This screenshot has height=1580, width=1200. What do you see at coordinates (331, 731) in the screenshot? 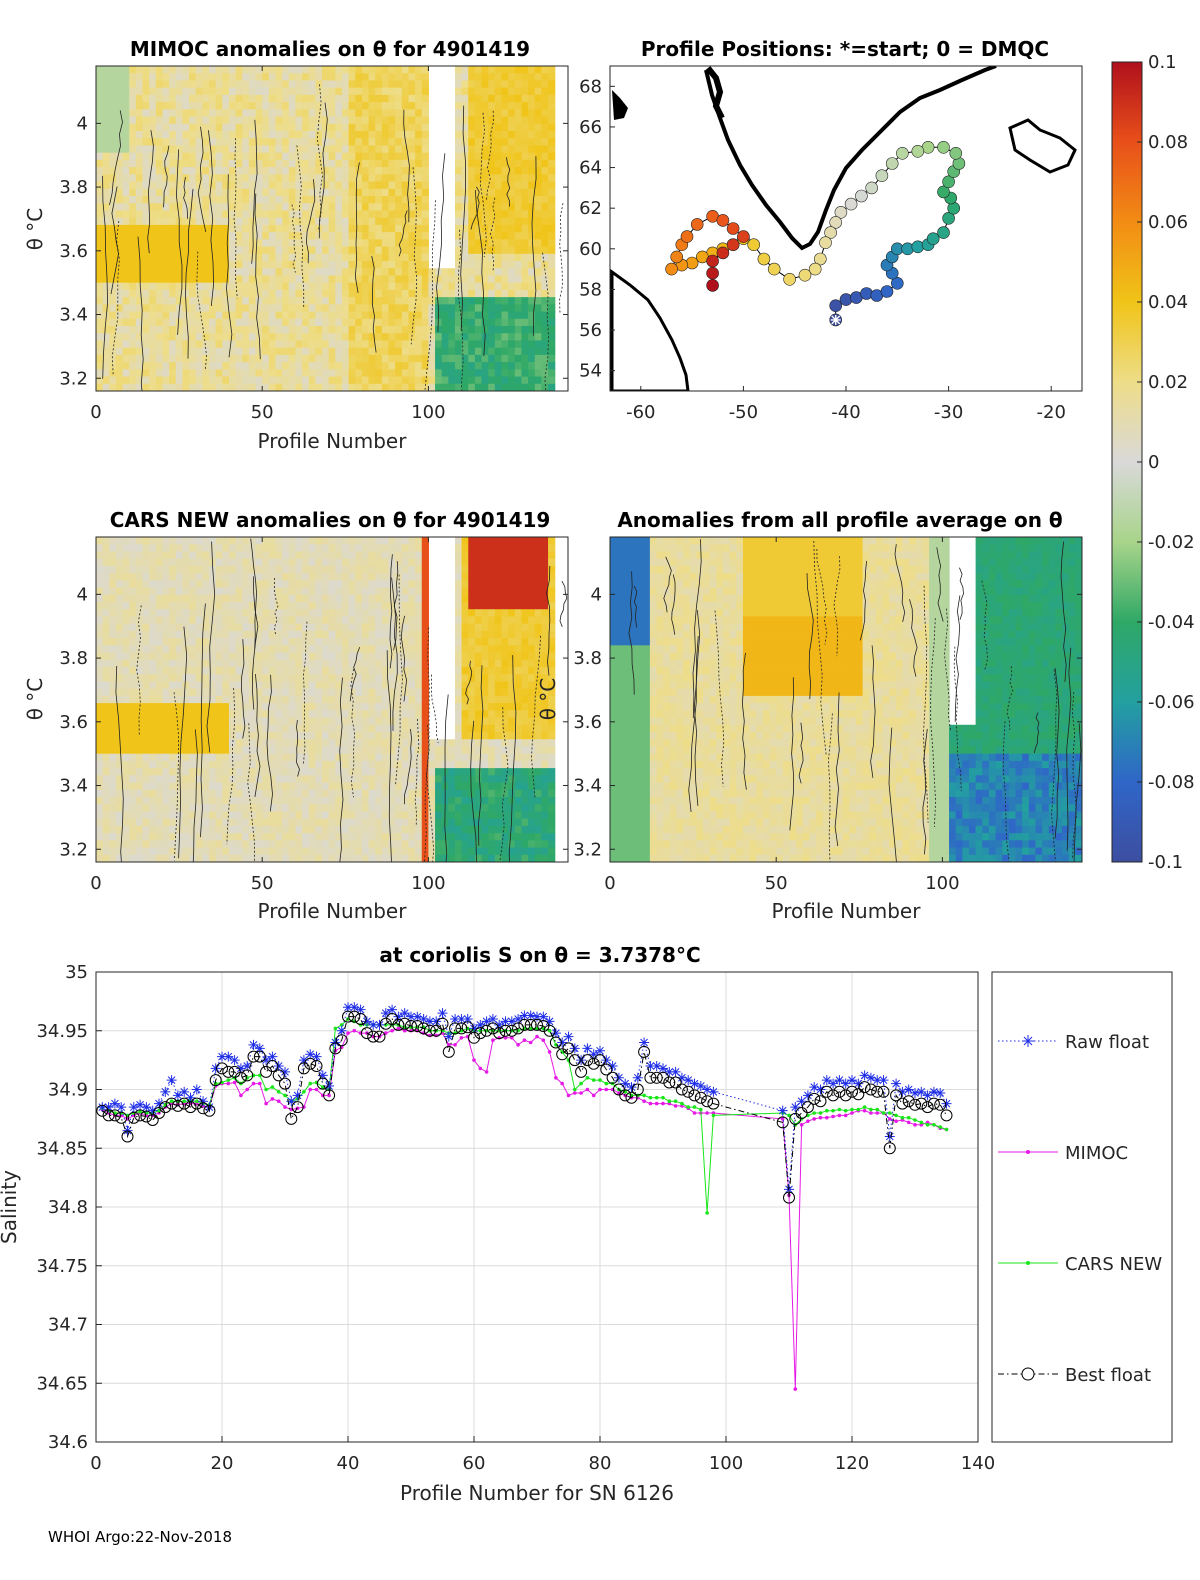
I see `cars-heatmap-cells` at bounding box center [331, 731].